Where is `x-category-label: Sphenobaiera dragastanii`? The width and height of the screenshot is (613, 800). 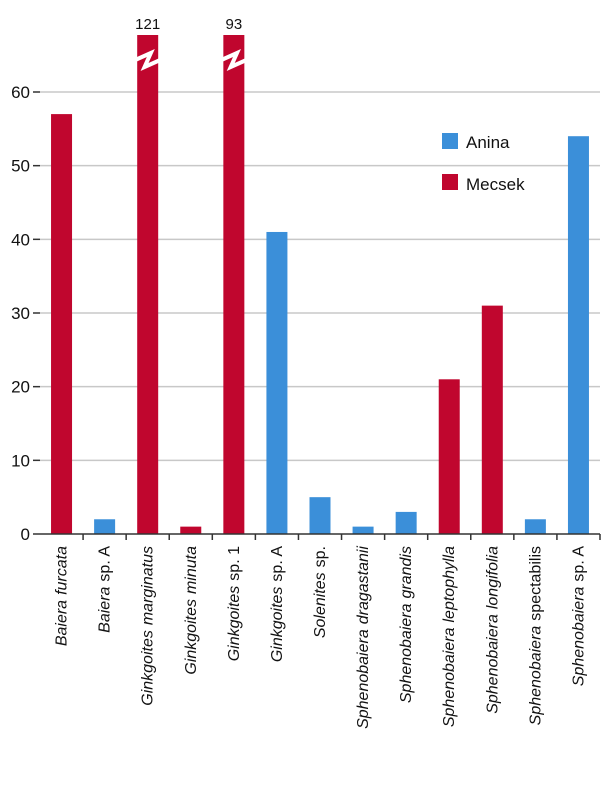
x-category-label: Sphenobaiera dragastanii is located at coordinates (363, 637).